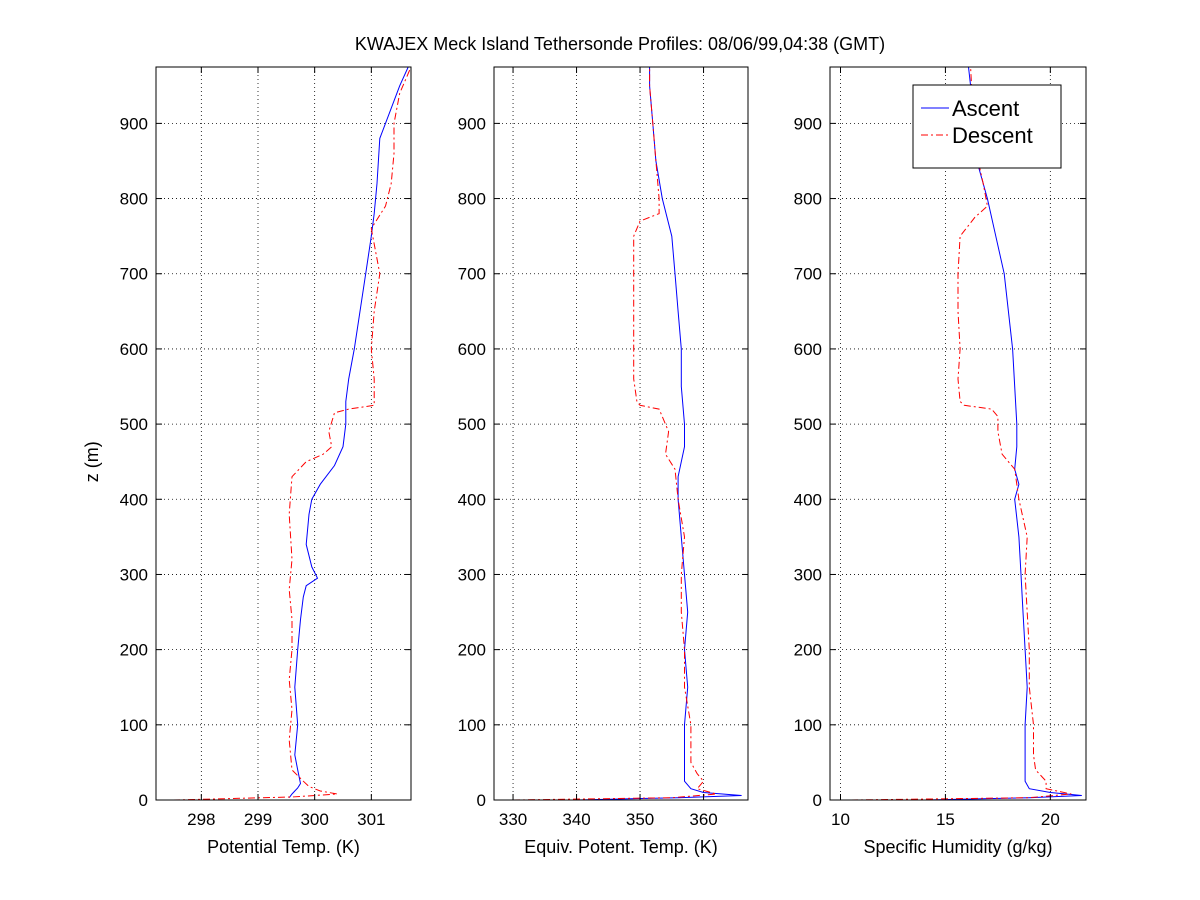 This screenshot has height=900, width=1200. I want to click on legend-box, so click(987, 126).